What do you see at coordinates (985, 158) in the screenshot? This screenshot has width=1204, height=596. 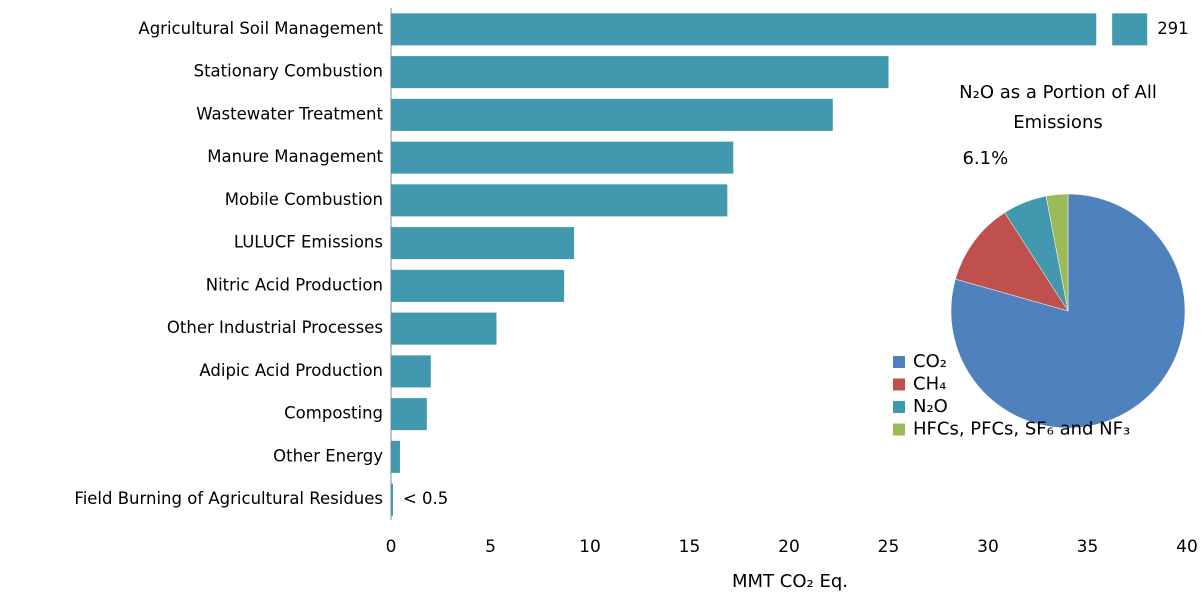 I see `data-label: 6.1%` at bounding box center [985, 158].